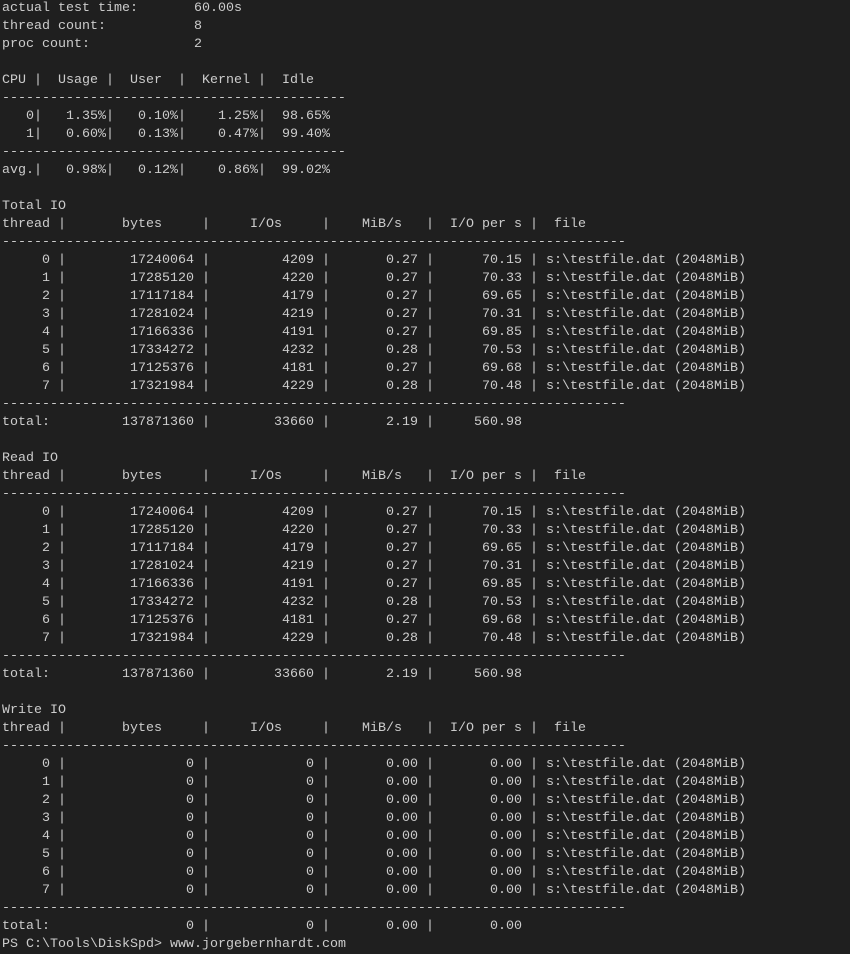 The width and height of the screenshot is (850, 954). What do you see at coordinates (46, 296) in the screenshot?
I see `thread-id: 2` at bounding box center [46, 296].